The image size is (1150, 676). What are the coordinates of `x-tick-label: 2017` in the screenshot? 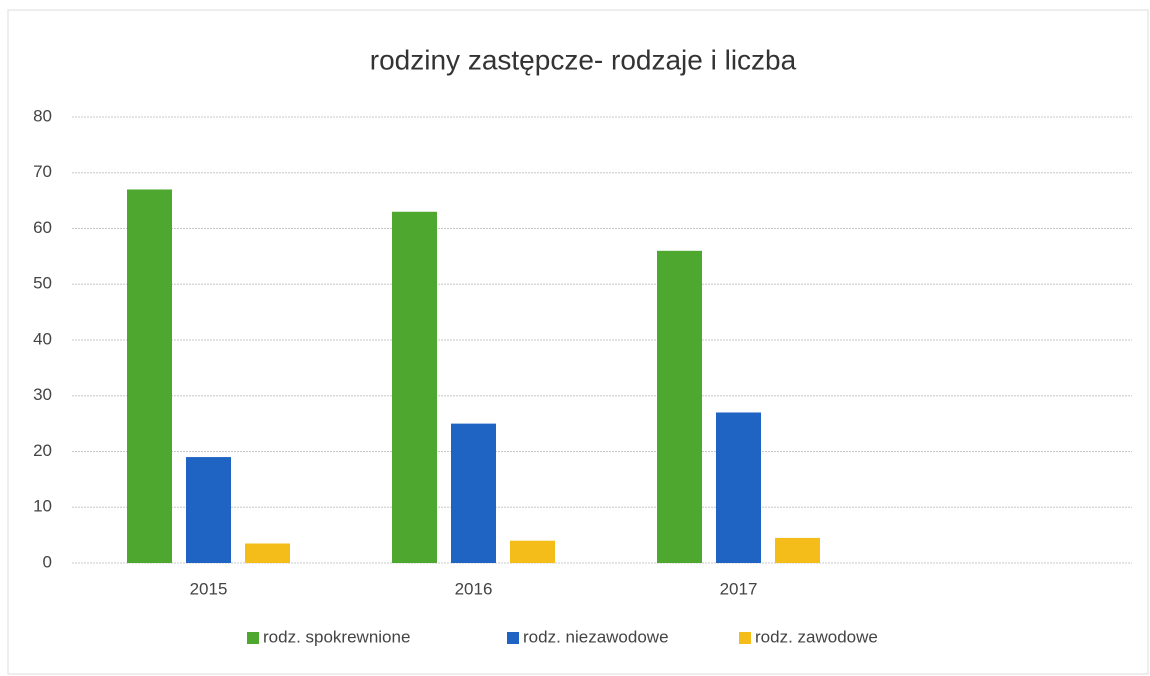 It's located at (739, 588).